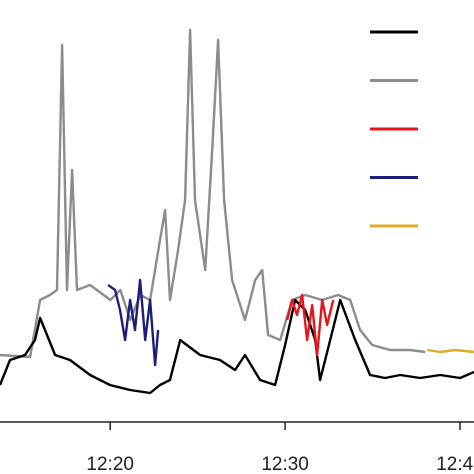 The width and height of the screenshot is (474, 474). Describe the element at coordinates (285, 464) in the screenshot. I see `x-tick-label: 12:30` at that location.